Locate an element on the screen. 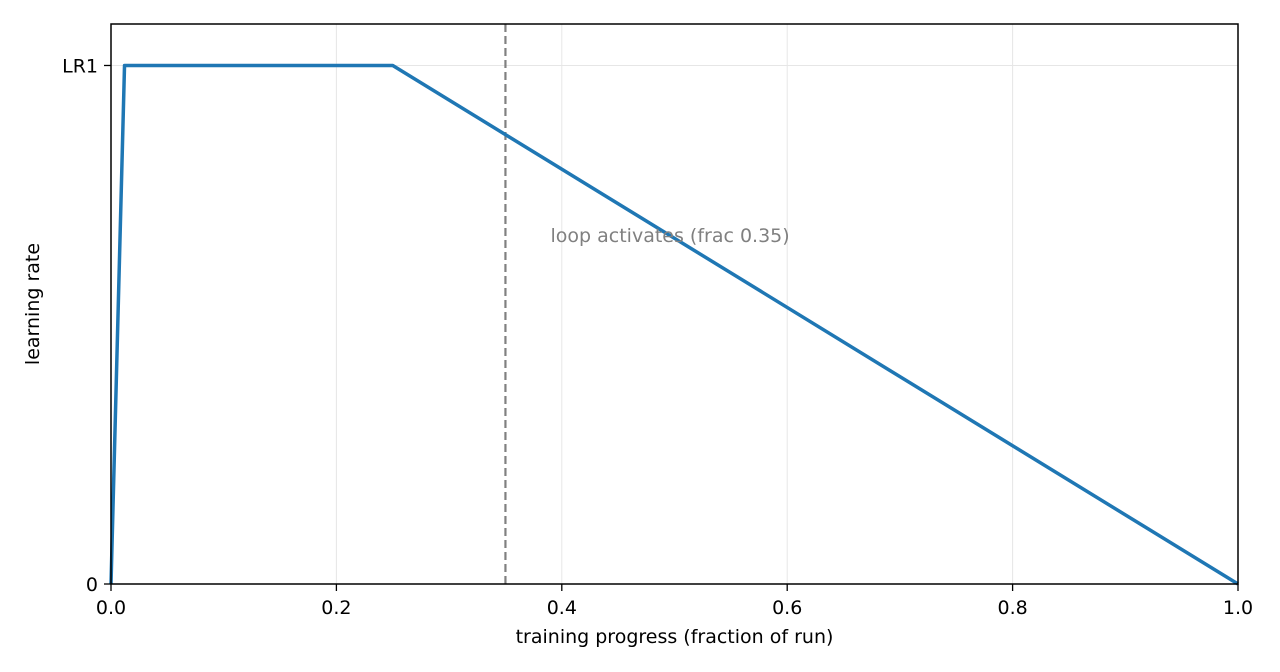 The width and height of the screenshot is (1280, 672). y-axis-label: learning rate is located at coordinates (33, 304).